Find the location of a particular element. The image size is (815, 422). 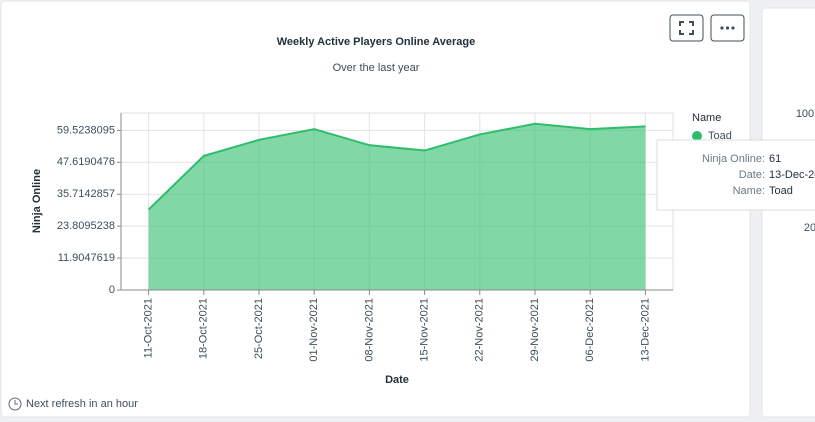

tooltip-label: Ninja Online: is located at coordinates (733, 159).